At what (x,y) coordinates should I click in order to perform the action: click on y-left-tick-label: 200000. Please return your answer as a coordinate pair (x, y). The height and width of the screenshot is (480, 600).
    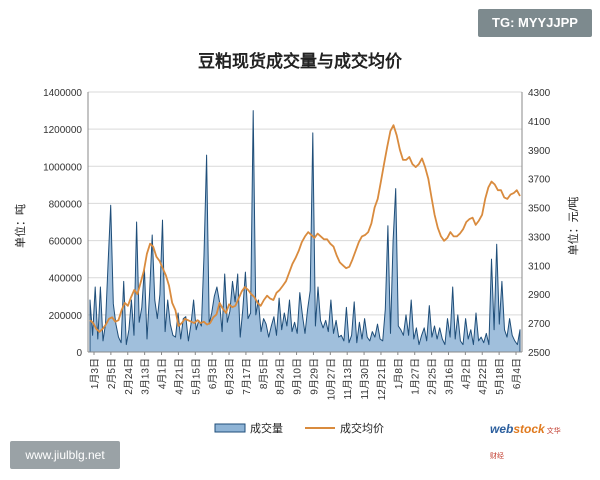
    Looking at the image, I should click on (66, 316).